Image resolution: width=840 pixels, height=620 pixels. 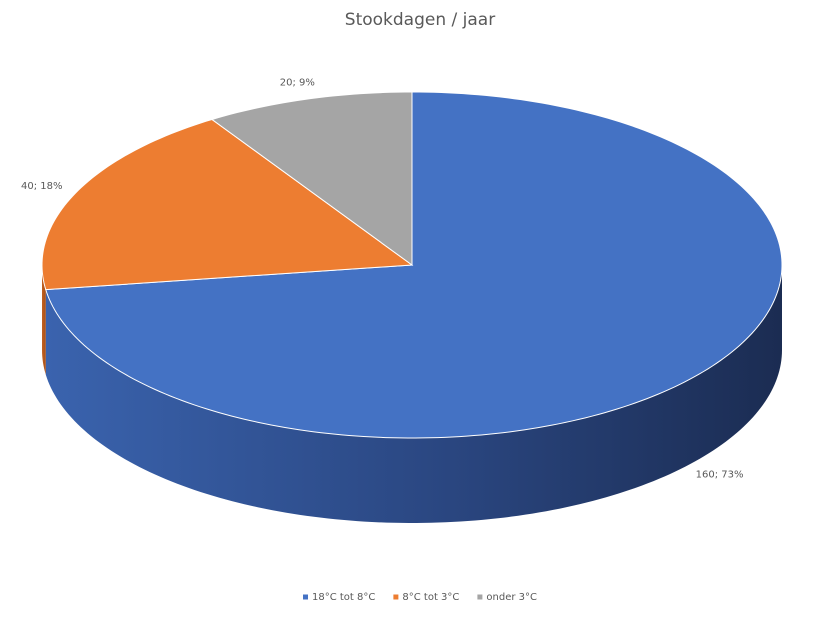 I want to click on legend-label: onder 3°C, so click(x=511, y=597).